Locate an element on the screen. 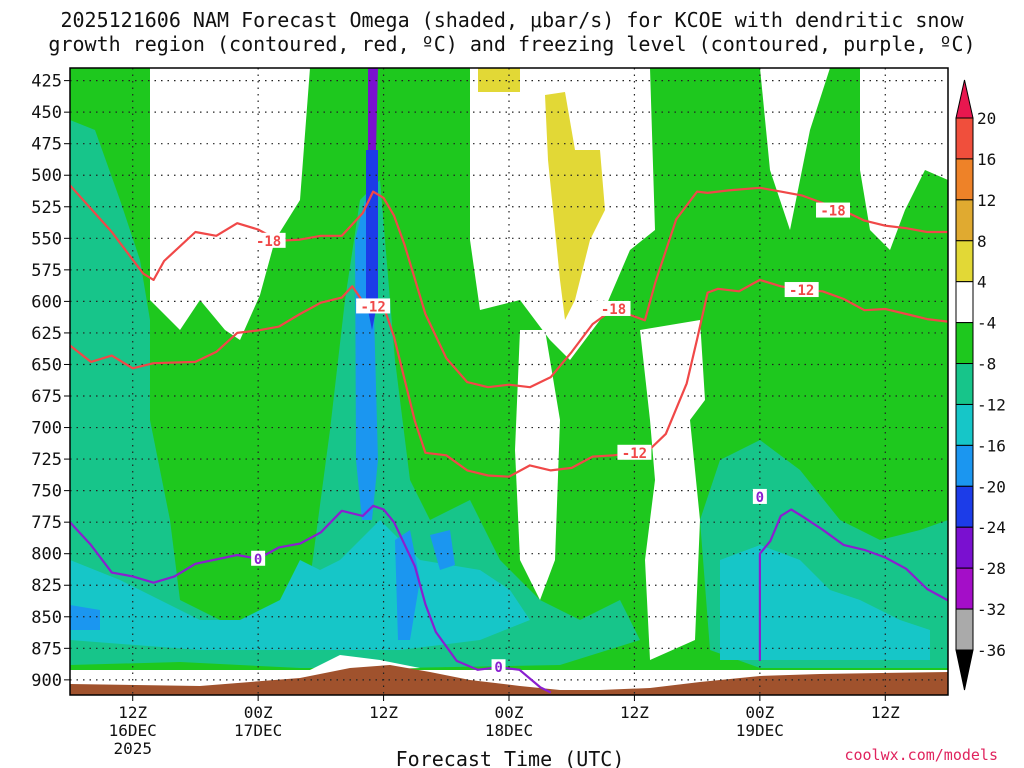 Image resolution: width=1024 pixels, height=768 pixels. colorbar-label: 4 is located at coordinates (982, 282).